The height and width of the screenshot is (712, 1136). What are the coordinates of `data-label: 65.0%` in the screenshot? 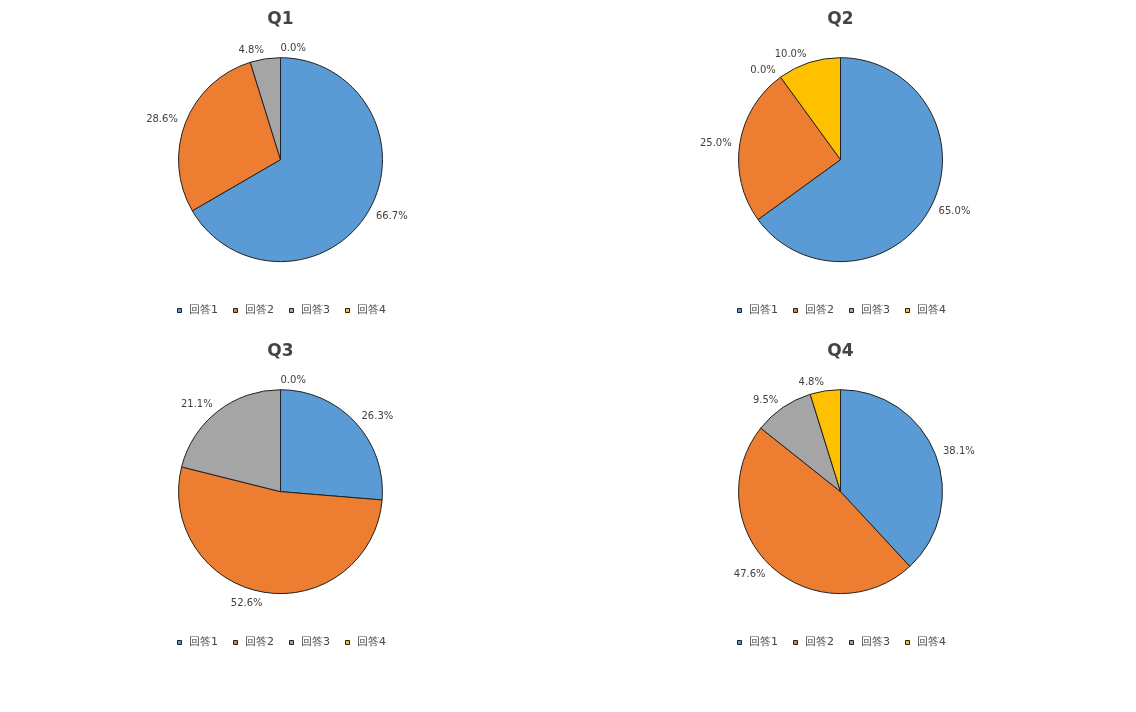 It's located at (954, 210).